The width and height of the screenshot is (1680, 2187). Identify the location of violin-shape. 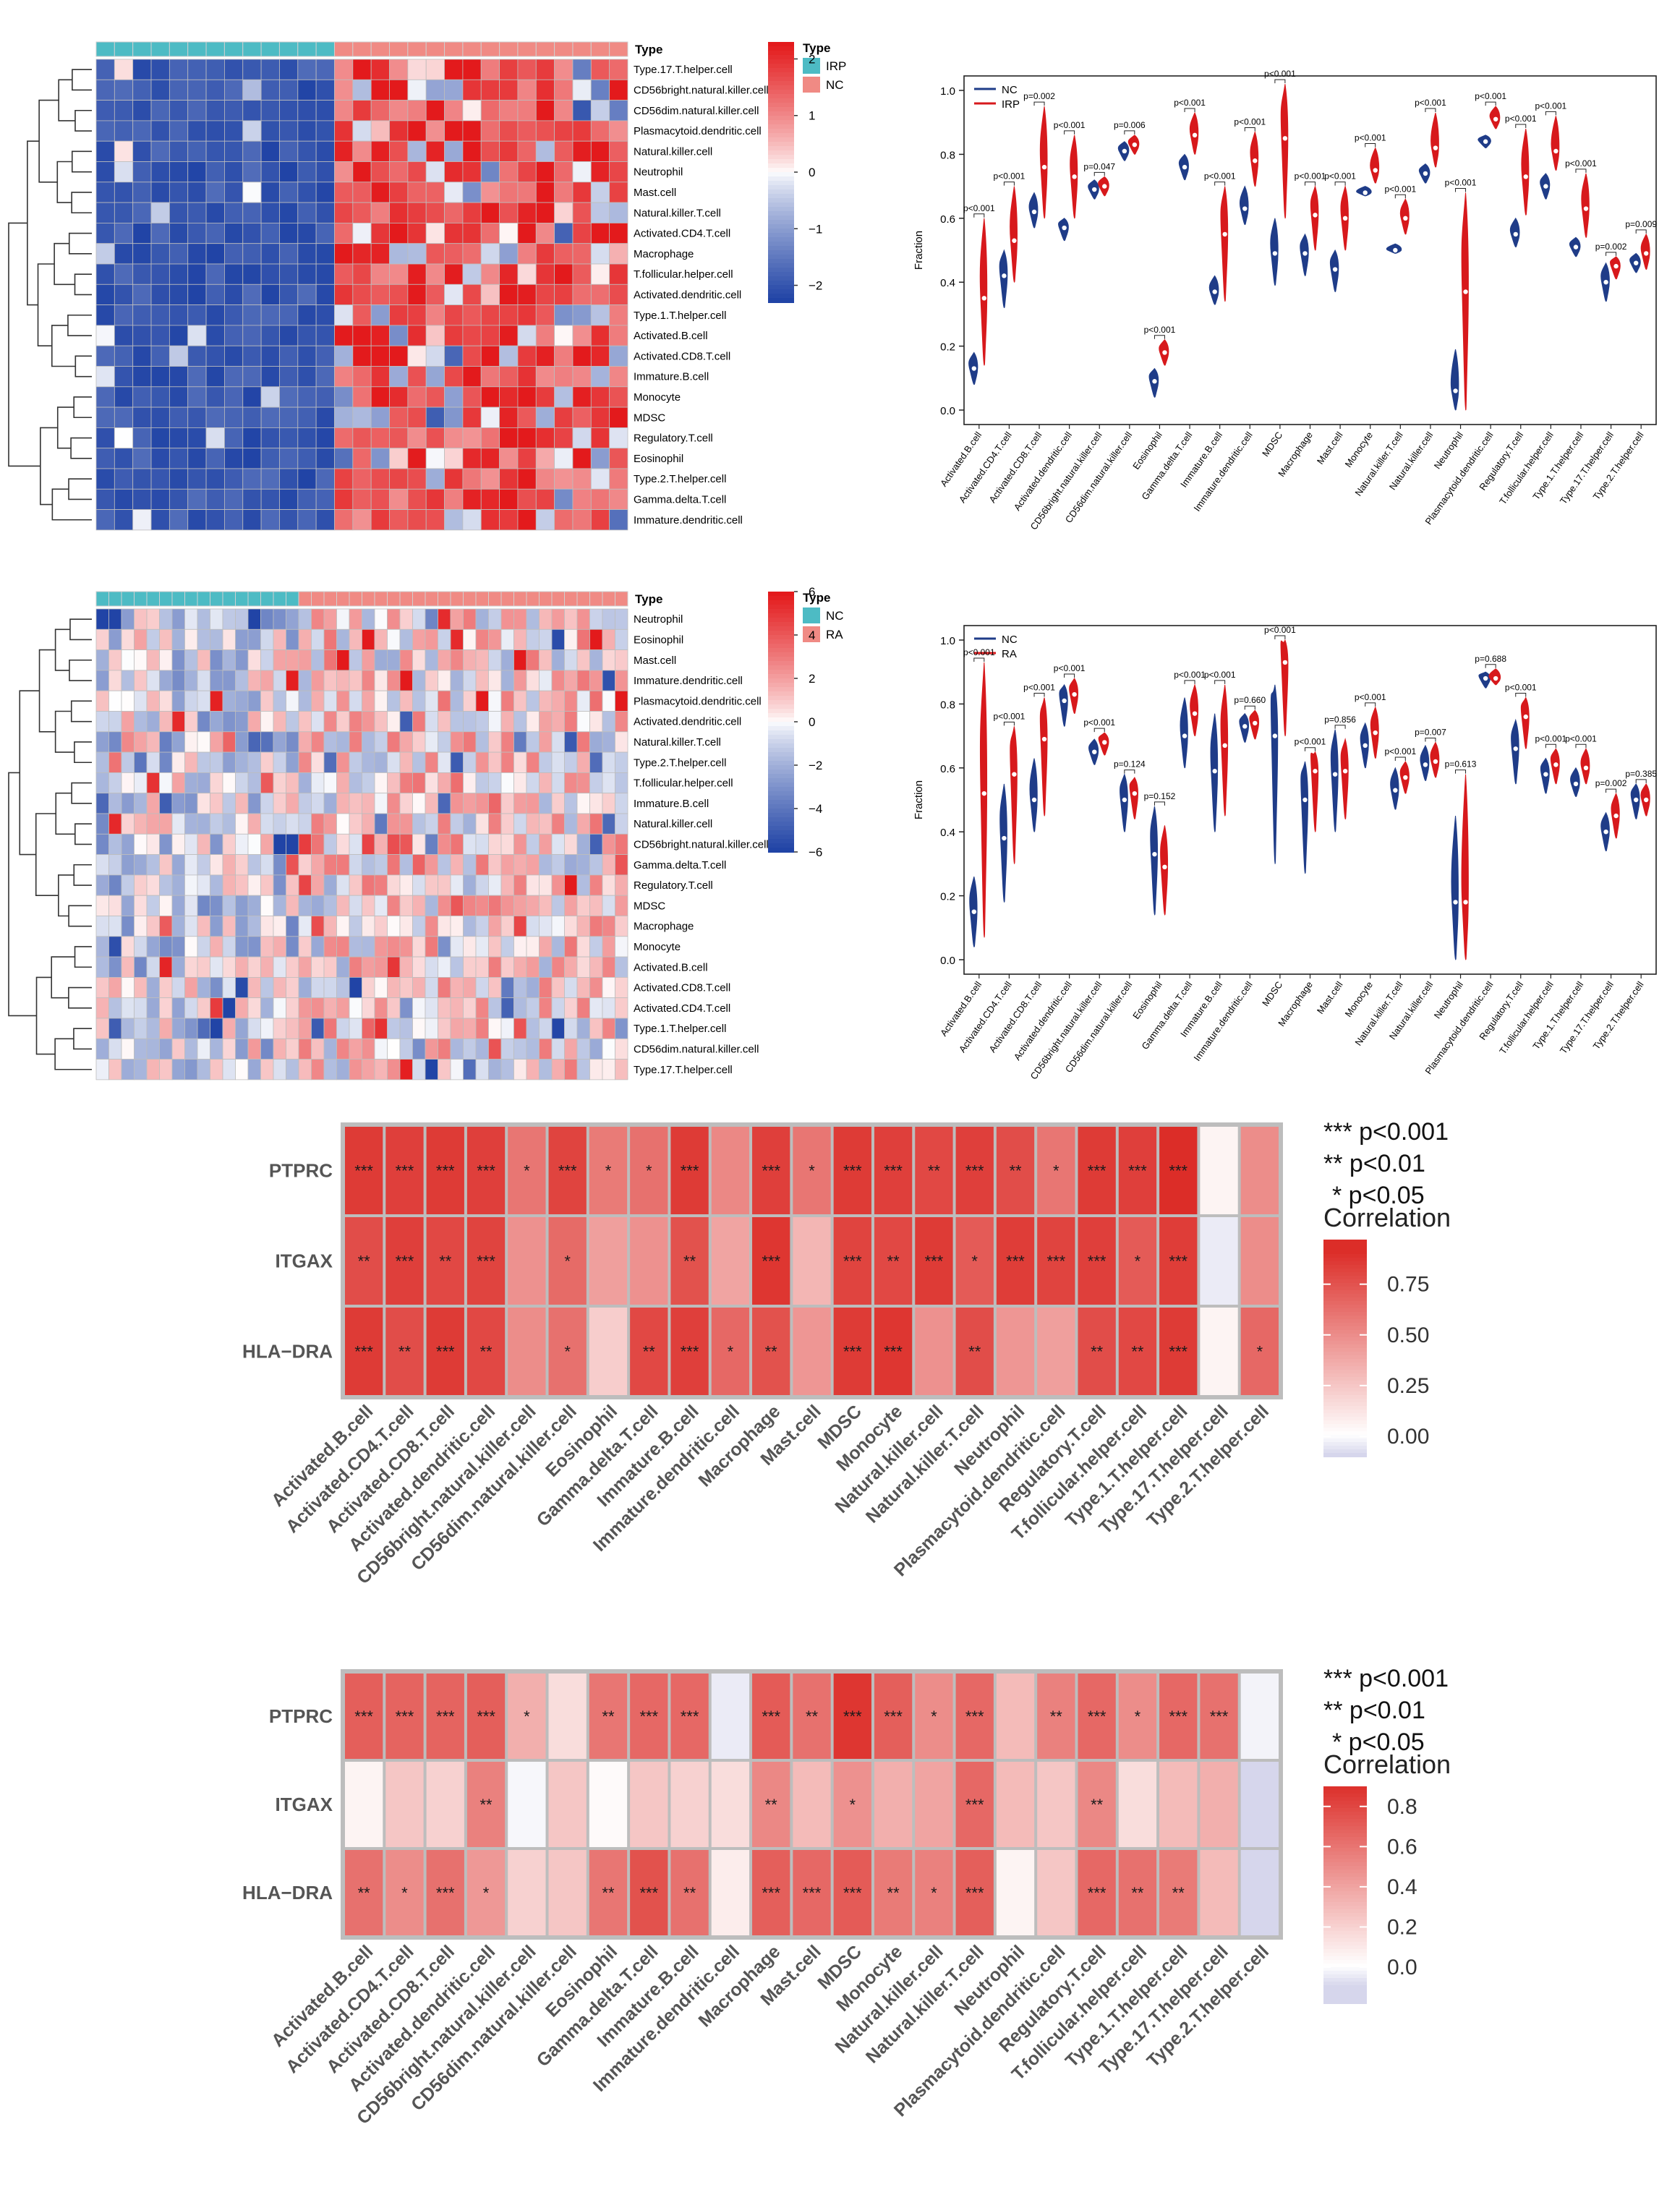
(1014, 795).